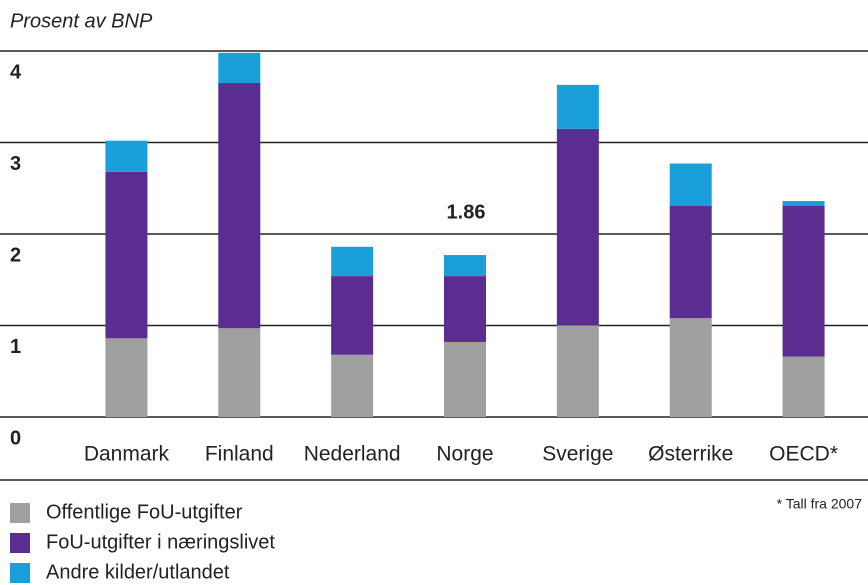 The width and height of the screenshot is (868, 585). What do you see at coordinates (81, 21) in the screenshot?
I see `subtitle: Prosent av BNP` at bounding box center [81, 21].